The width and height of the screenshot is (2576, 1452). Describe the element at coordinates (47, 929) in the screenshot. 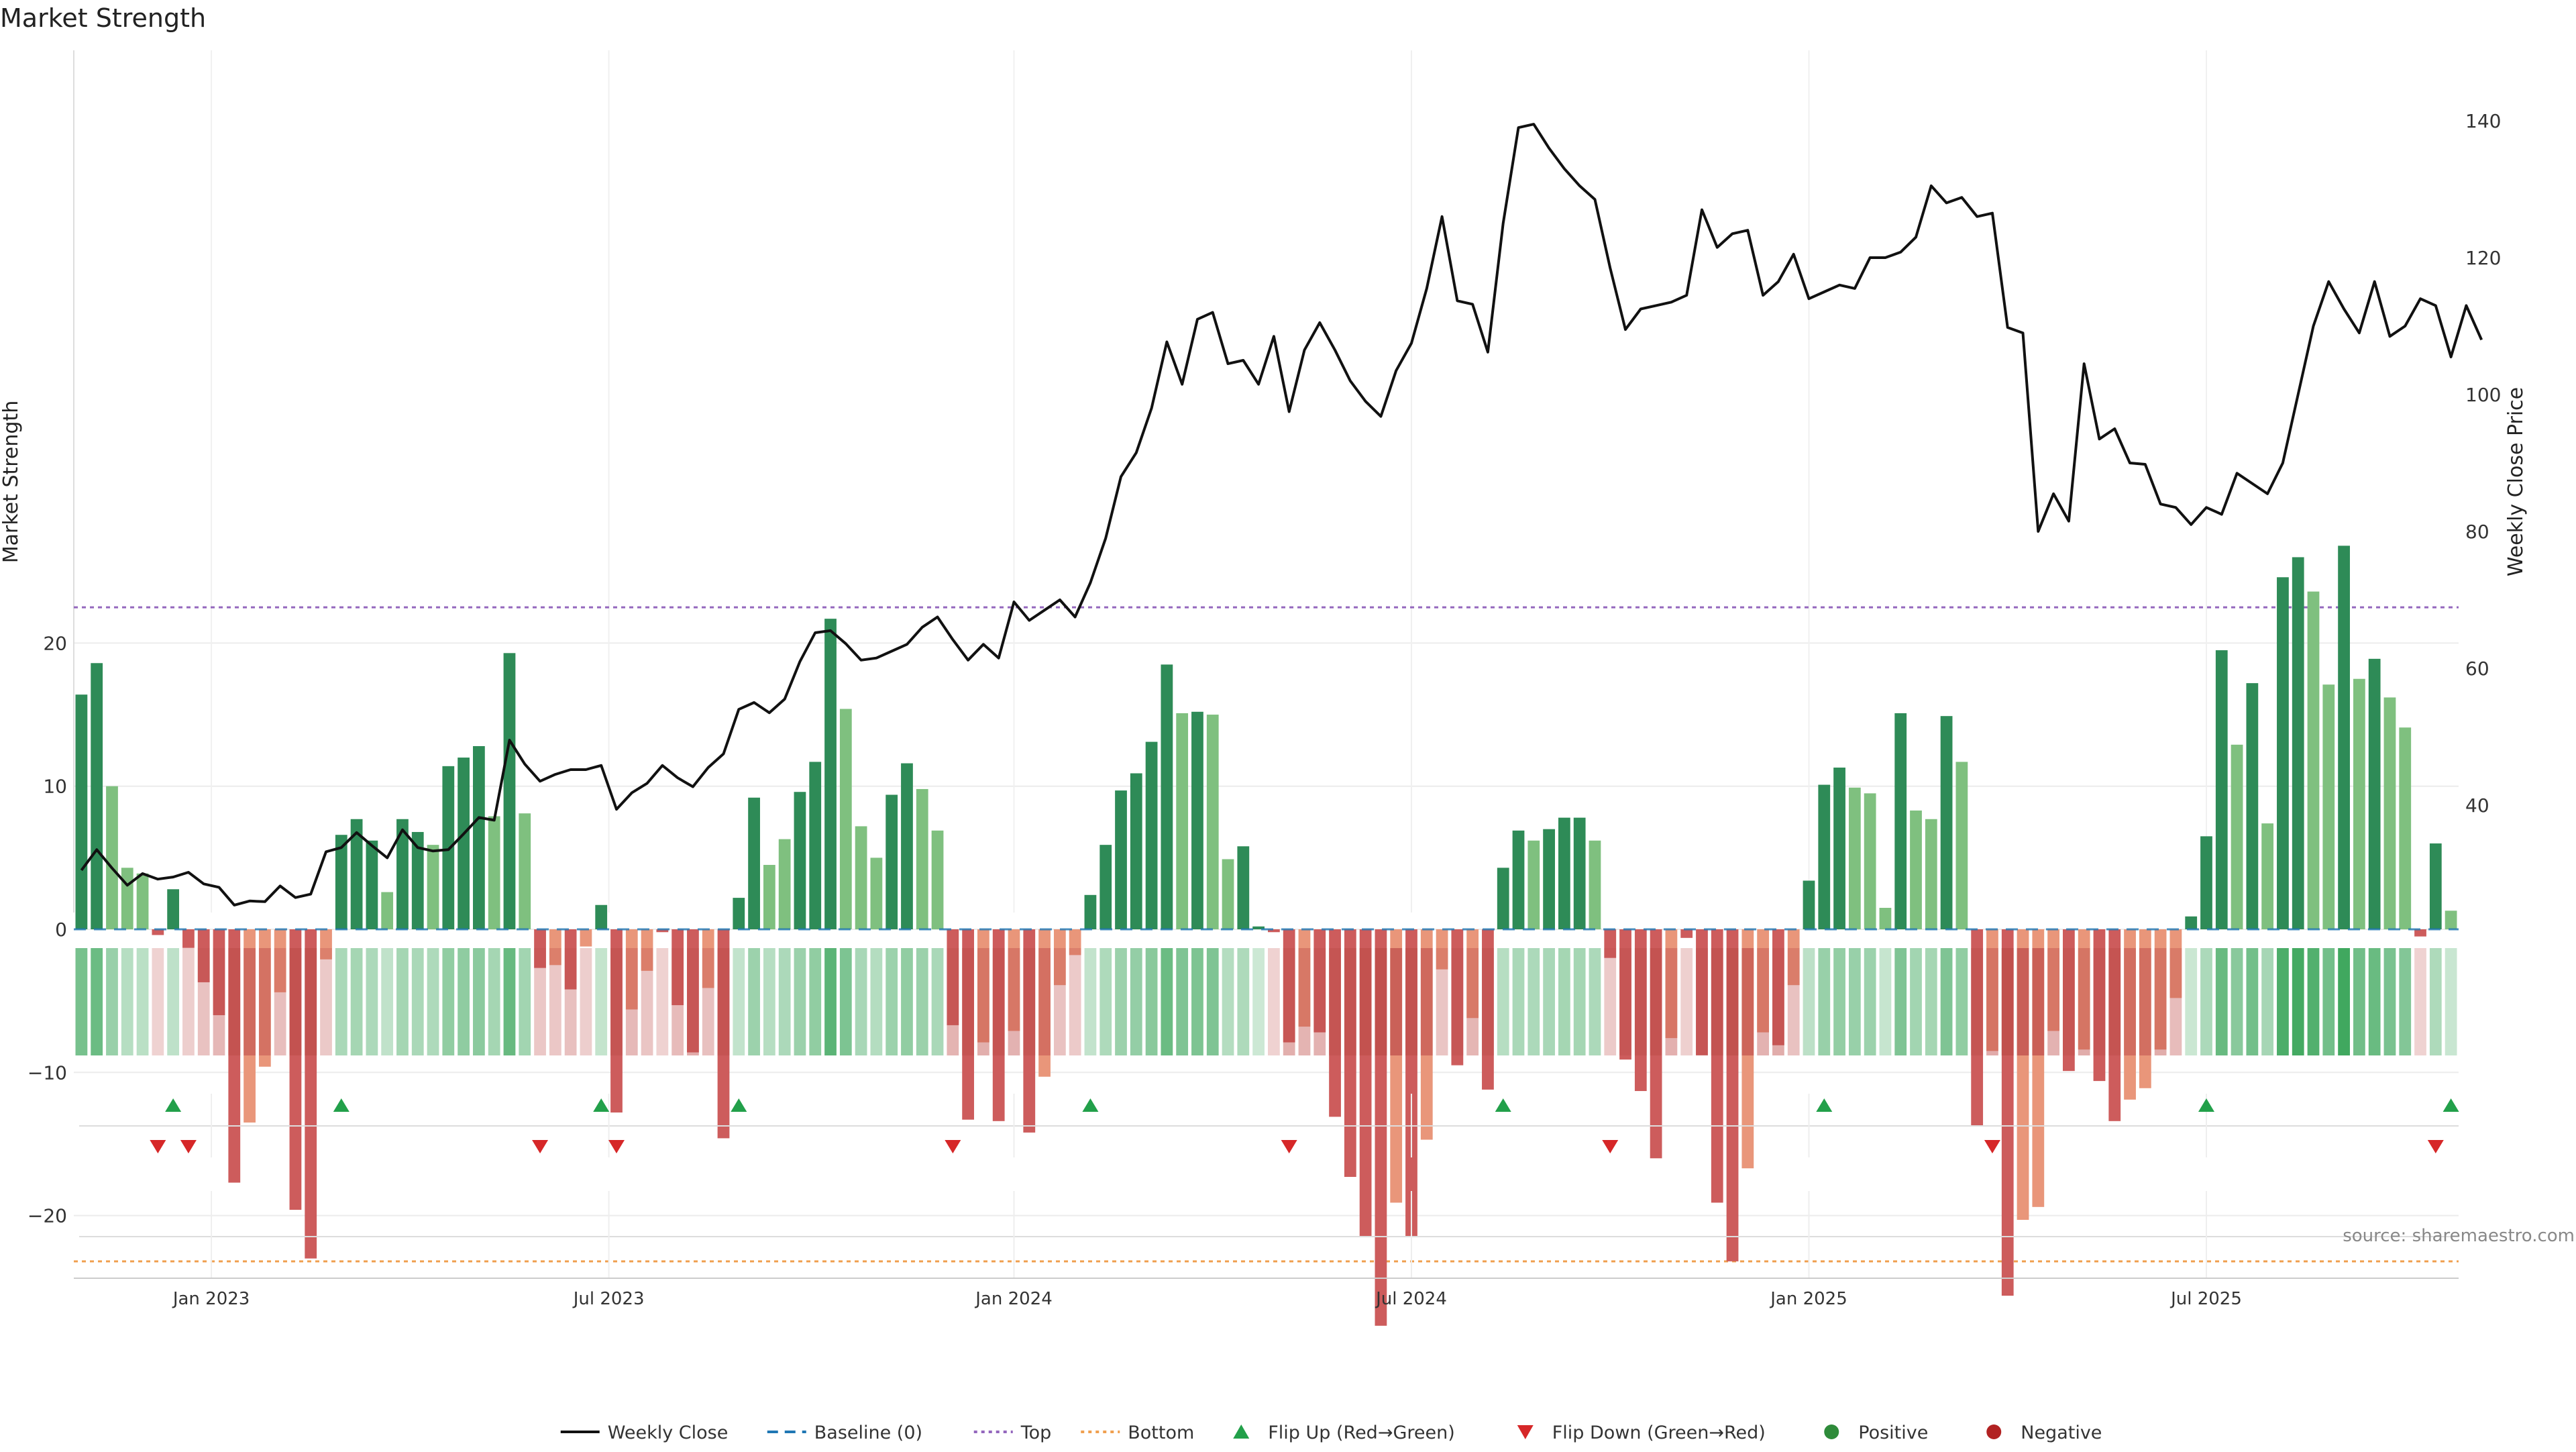

I see `left-axis: −20 −10 0 10 20` at that location.